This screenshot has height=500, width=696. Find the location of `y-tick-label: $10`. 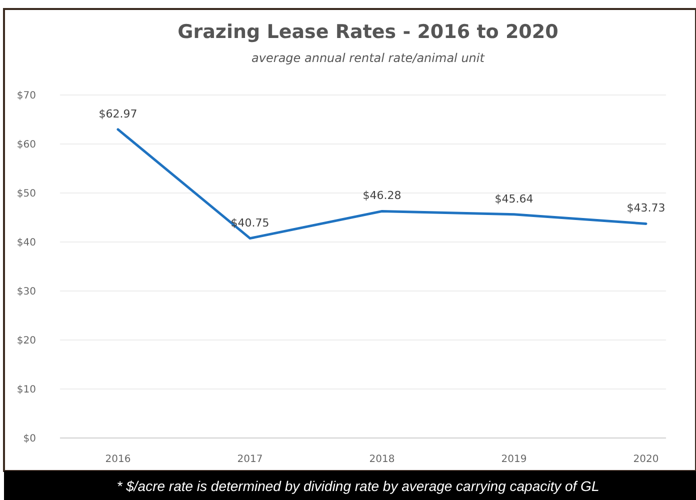

y-tick-label: $10 is located at coordinates (26, 390).